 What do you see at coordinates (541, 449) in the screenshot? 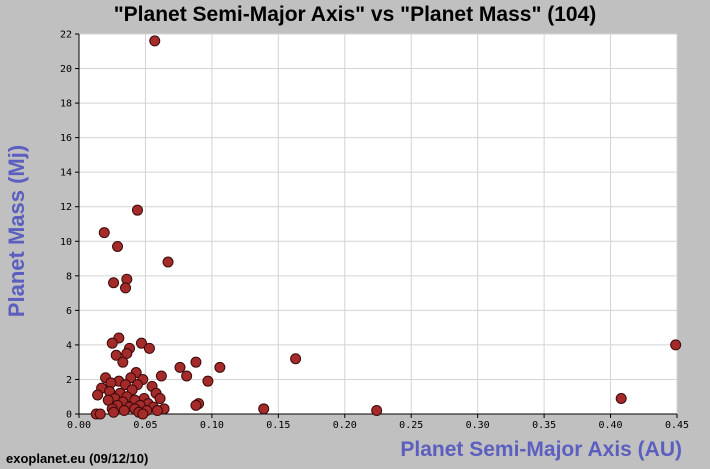
I see `x-axis-label: Planet Semi-Major Axis (AU)` at bounding box center [541, 449].